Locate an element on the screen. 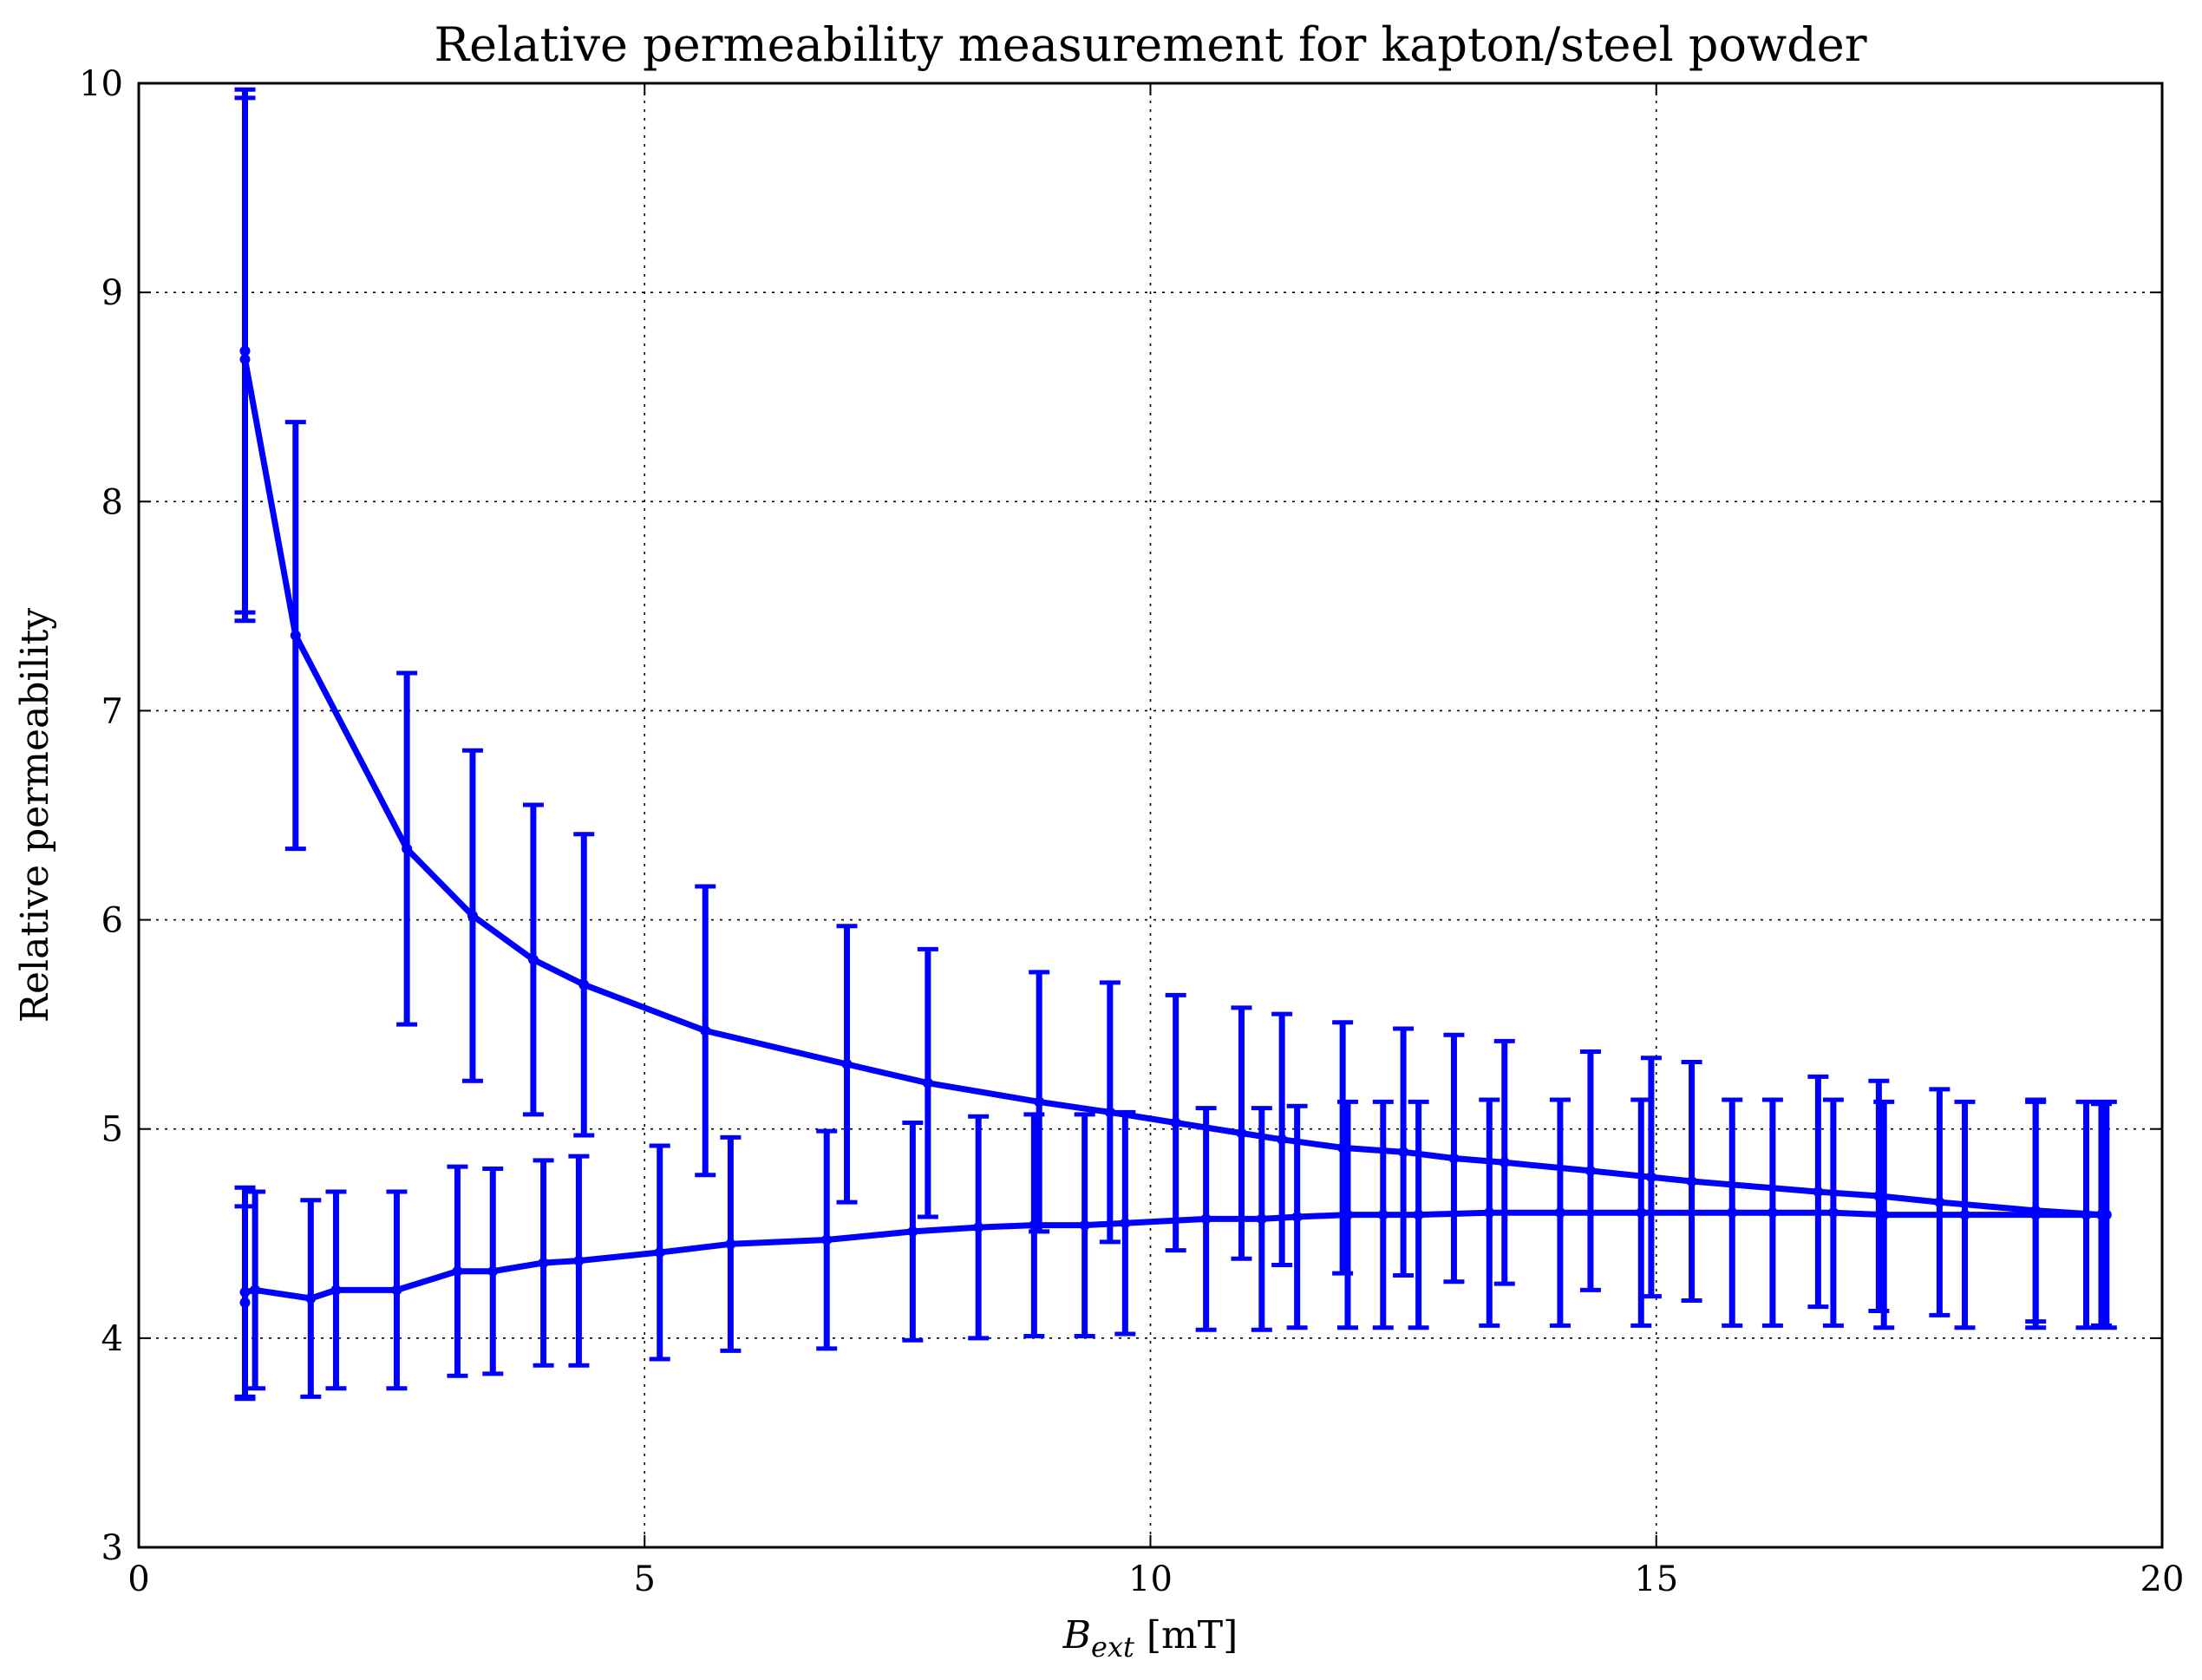  y-tick-label: 8 is located at coordinates (112, 502).